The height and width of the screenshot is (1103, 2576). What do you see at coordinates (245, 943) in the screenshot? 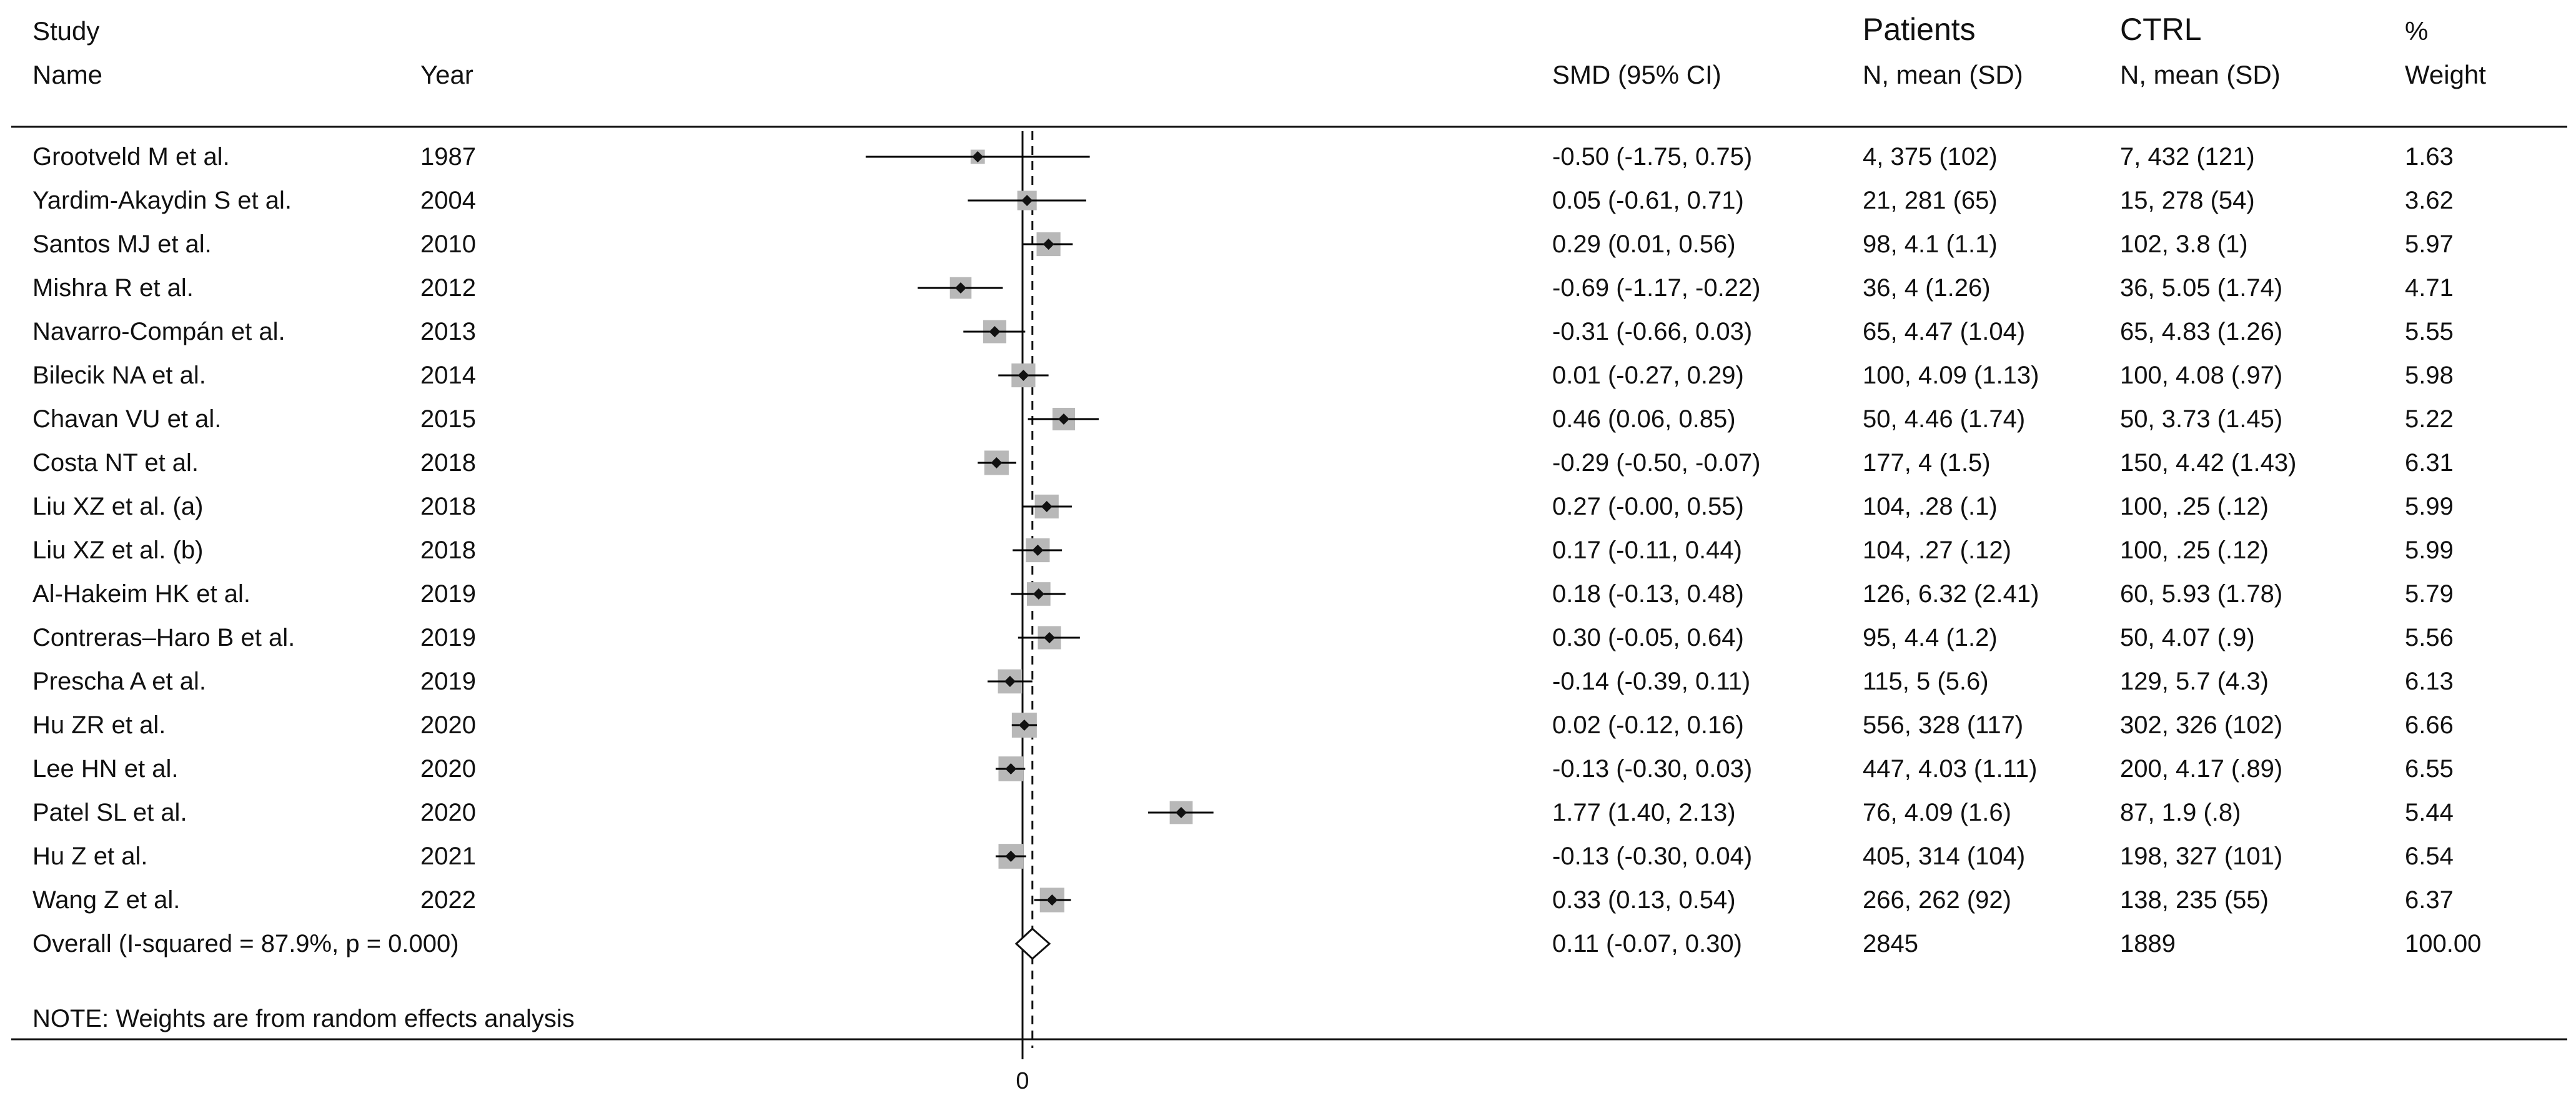
I see `overall-label: Overall (I-squared = 87.9%, p = 0.000)` at bounding box center [245, 943].